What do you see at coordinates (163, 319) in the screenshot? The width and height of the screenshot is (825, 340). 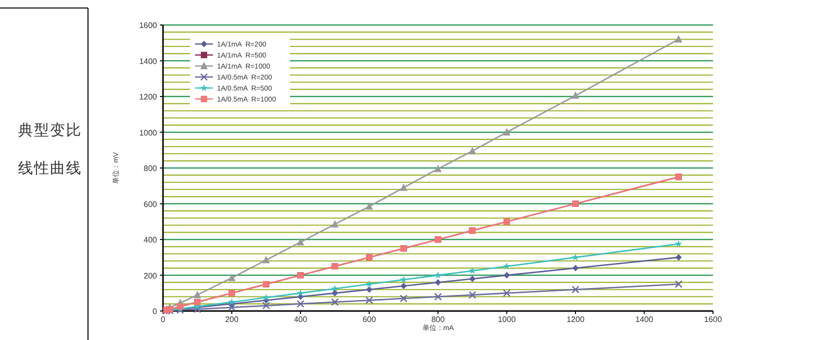 I see `x-tick-label: 0` at bounding box center [163, 319].